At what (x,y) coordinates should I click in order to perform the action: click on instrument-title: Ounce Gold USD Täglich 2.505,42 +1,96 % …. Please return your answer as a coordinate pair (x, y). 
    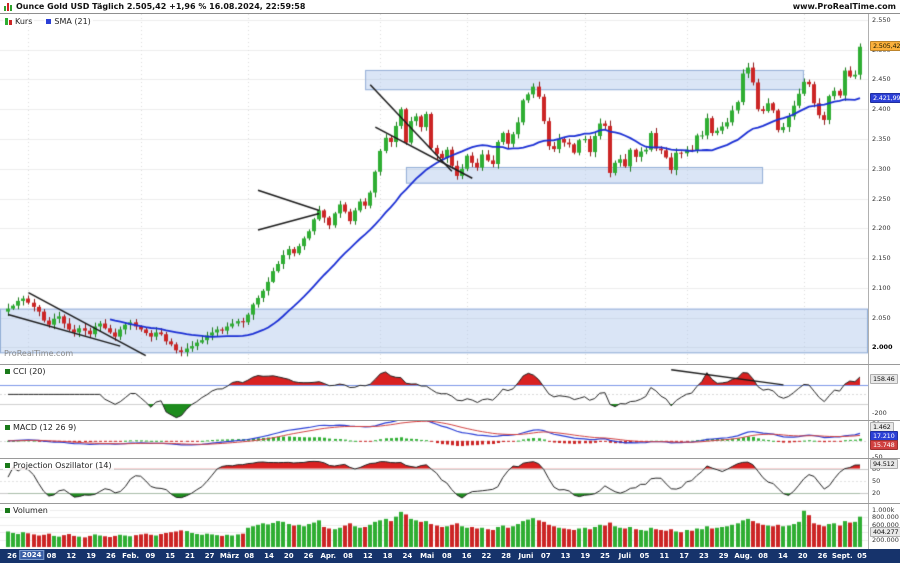
    Looking at the image, I should click on (161, 6).